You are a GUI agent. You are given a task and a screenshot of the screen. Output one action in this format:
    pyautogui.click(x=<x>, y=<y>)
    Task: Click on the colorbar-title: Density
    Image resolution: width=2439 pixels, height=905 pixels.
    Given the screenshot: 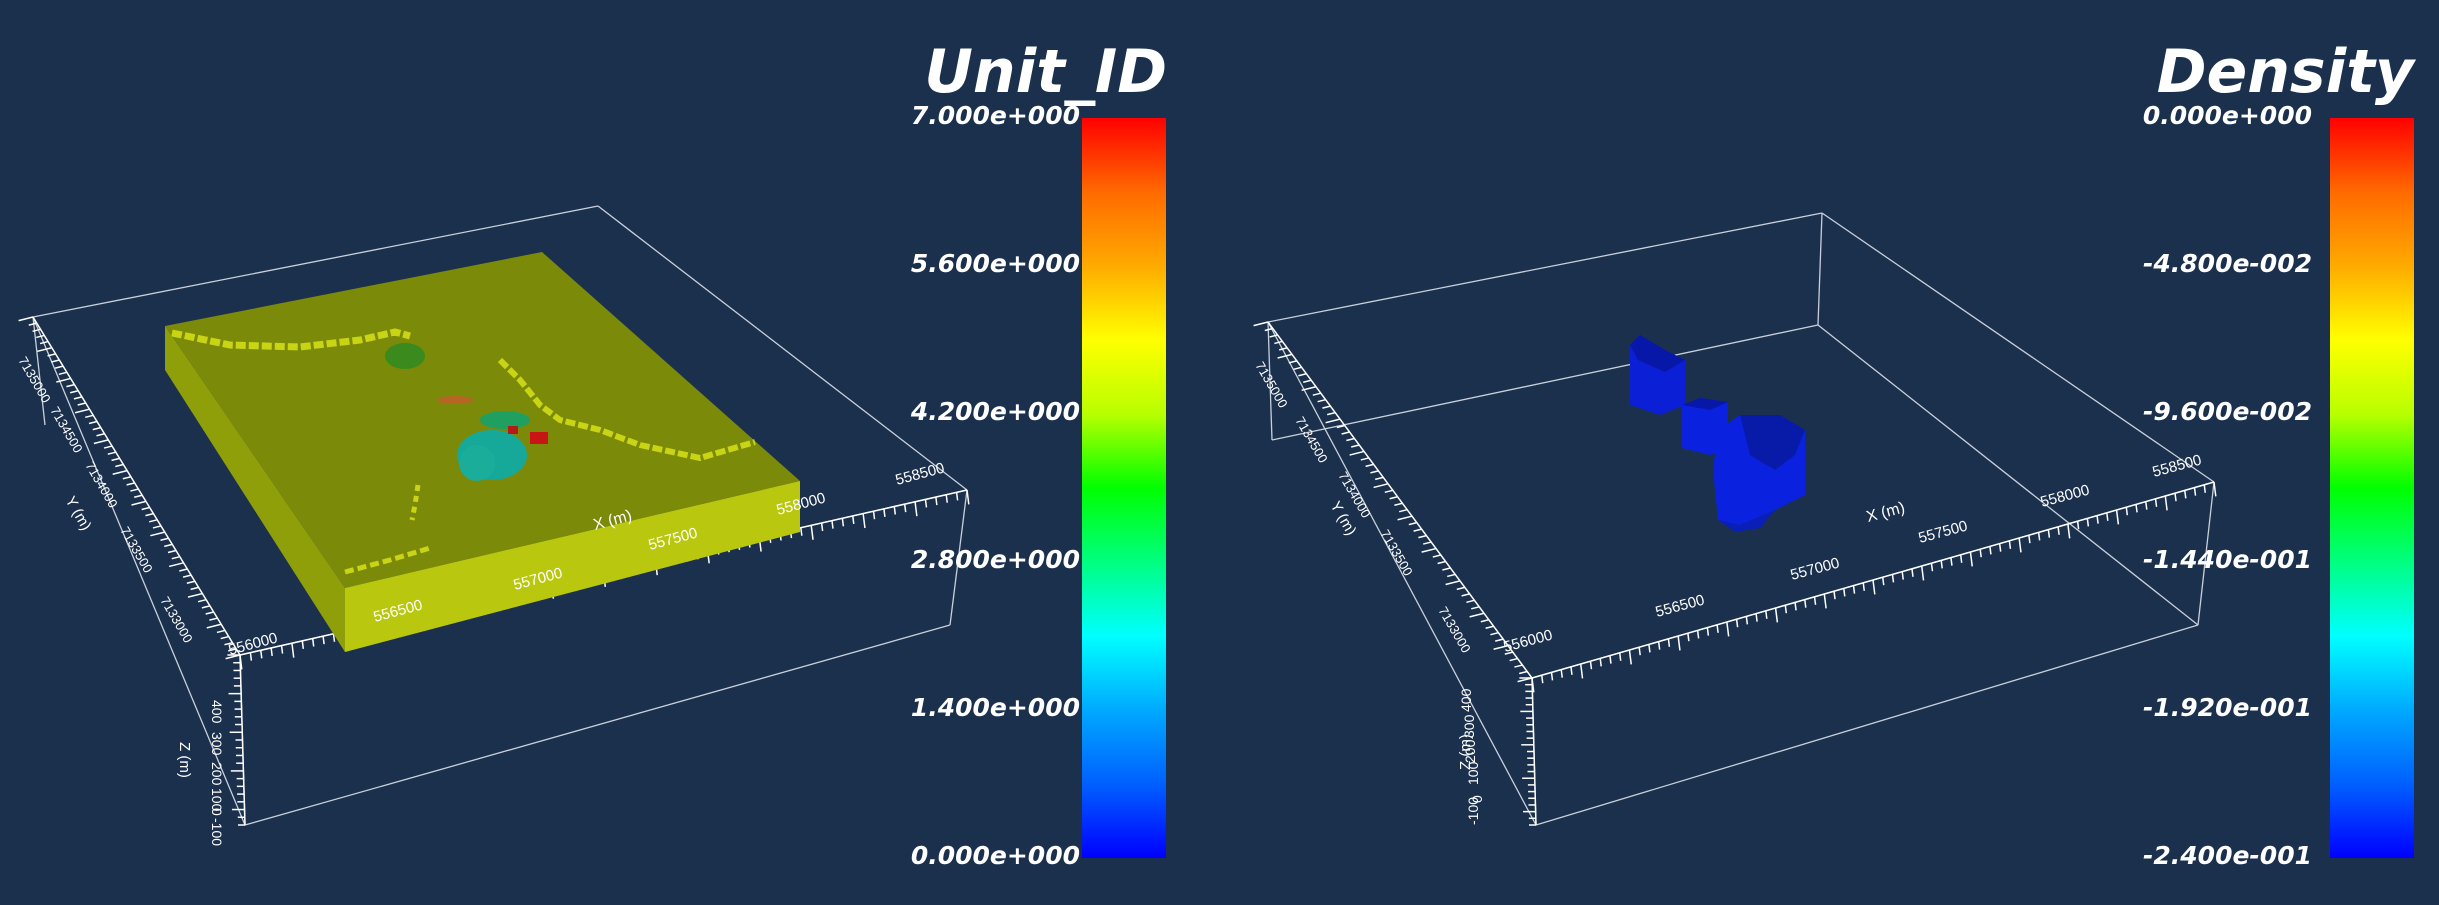 What is the action you would take?
    pyautogui.click(x=2285, y=72)
    